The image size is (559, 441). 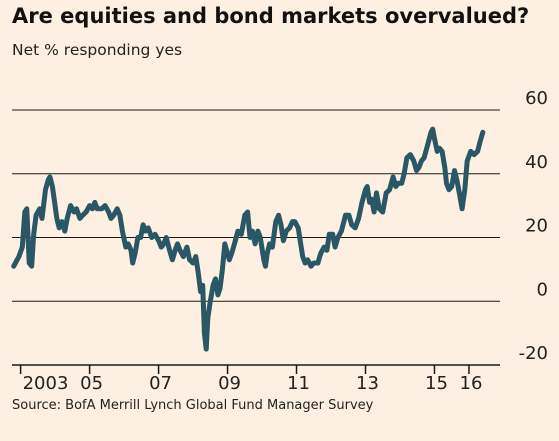 What do you see at coordinates (367, 383) in the screenshot?
I see `x-tick-label-5: 13` at bounding box center [367, 383].